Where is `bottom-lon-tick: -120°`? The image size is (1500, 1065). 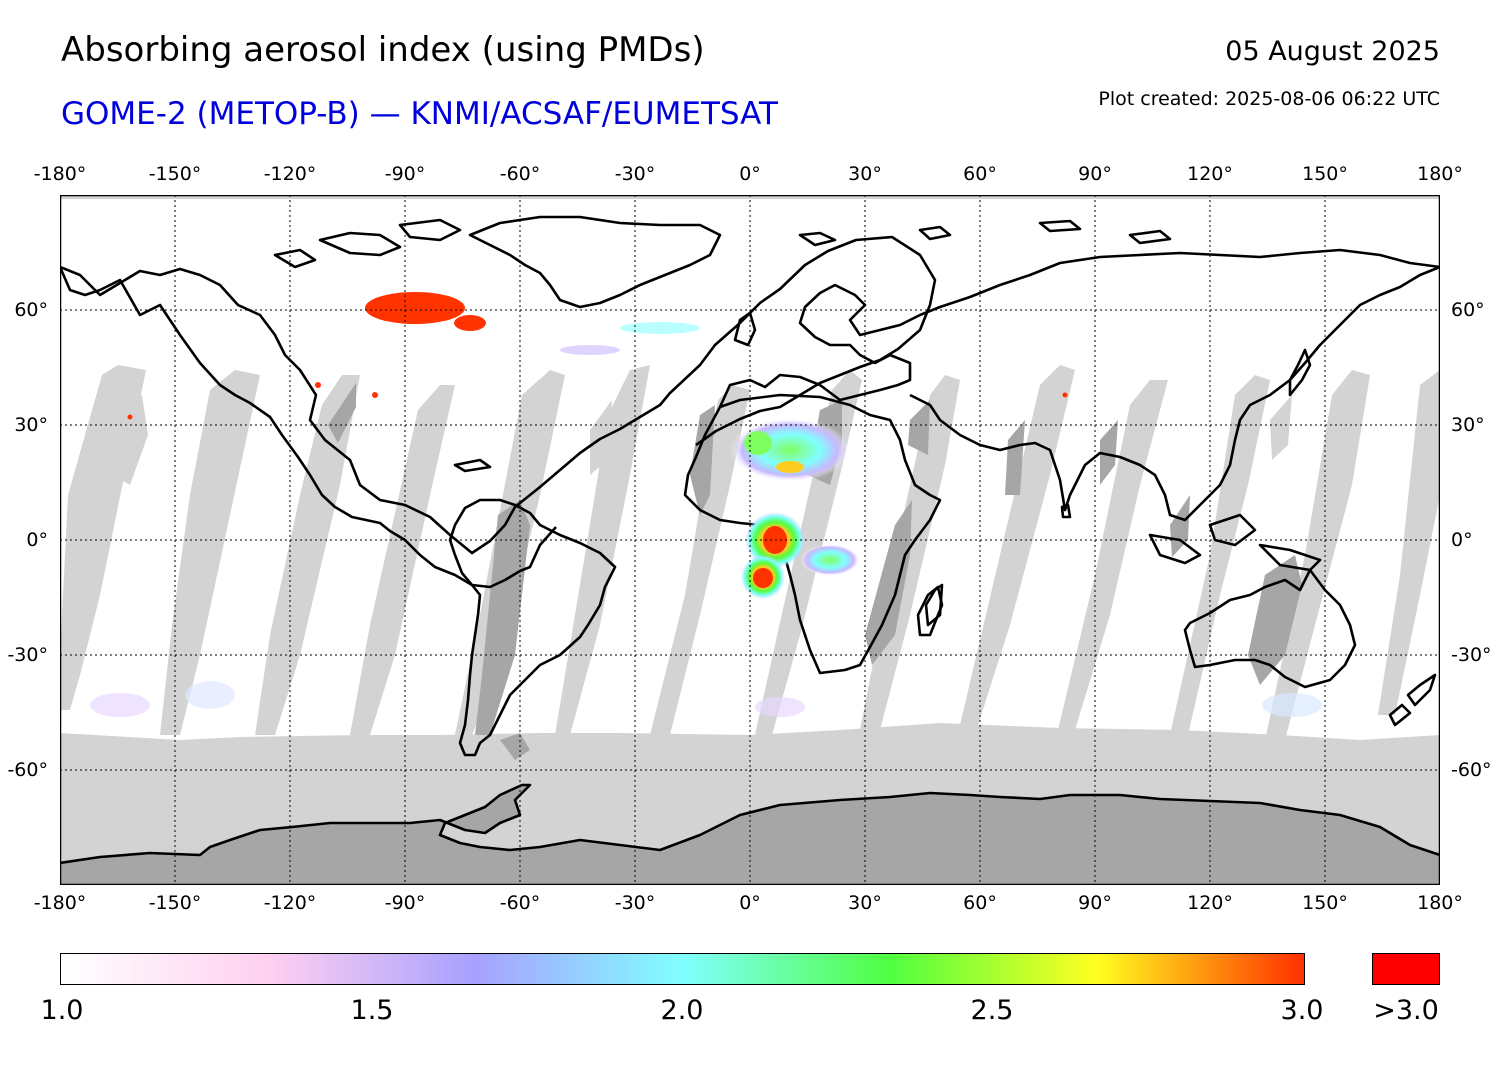 bottom-lon-tick: -120° is located at coordinates (290, 903).